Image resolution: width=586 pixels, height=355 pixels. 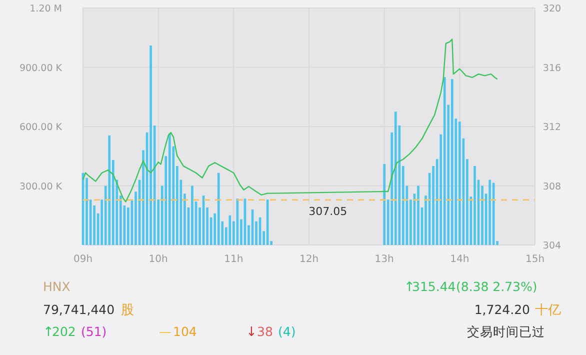 I want to click on y-tick-label: 1.20 M, so click(x=46, y=9).